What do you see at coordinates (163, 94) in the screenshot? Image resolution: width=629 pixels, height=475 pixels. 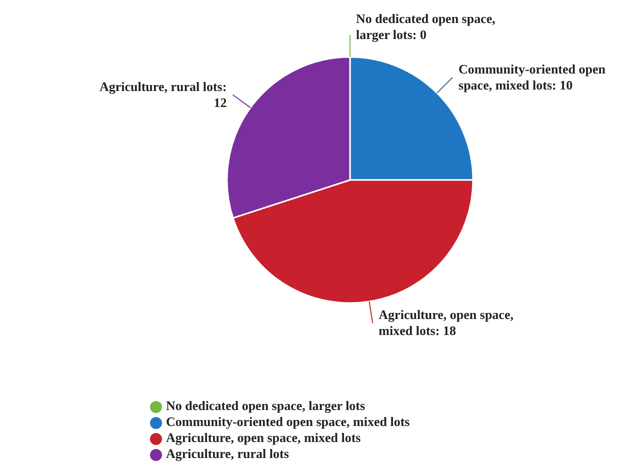 I see `data-label: Agriculture, rural lots: 12` at bounding box center [163, 94].